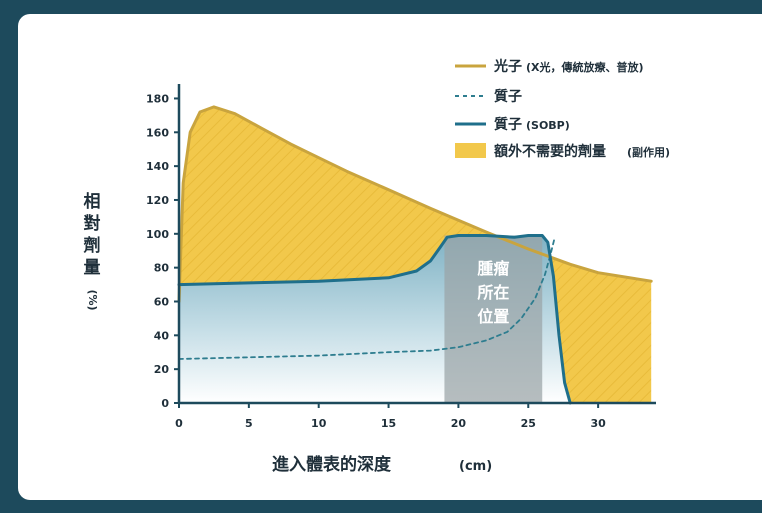  What do you see at coordinates (92, 299) in the screenshot?
I see `y-axis-unit: (%)` at bounding box center [92, 299].